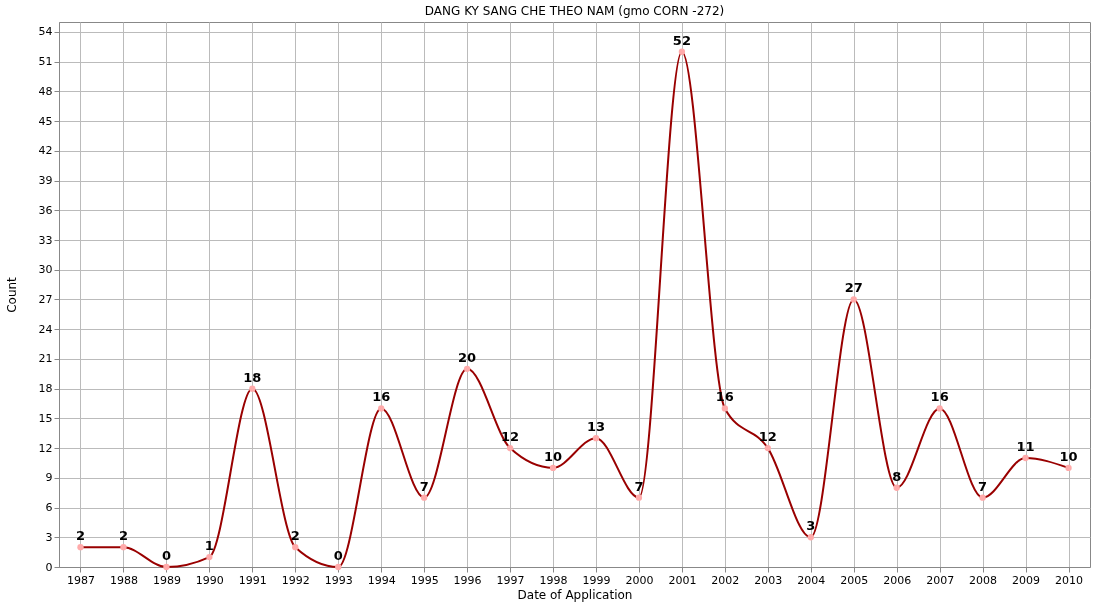 This screenshot has width=1107, height=616. What do you see at coordinates (983, 580) in the screenshot?
I see `x-tick-label: 2008` at bounding box center [983, 580].